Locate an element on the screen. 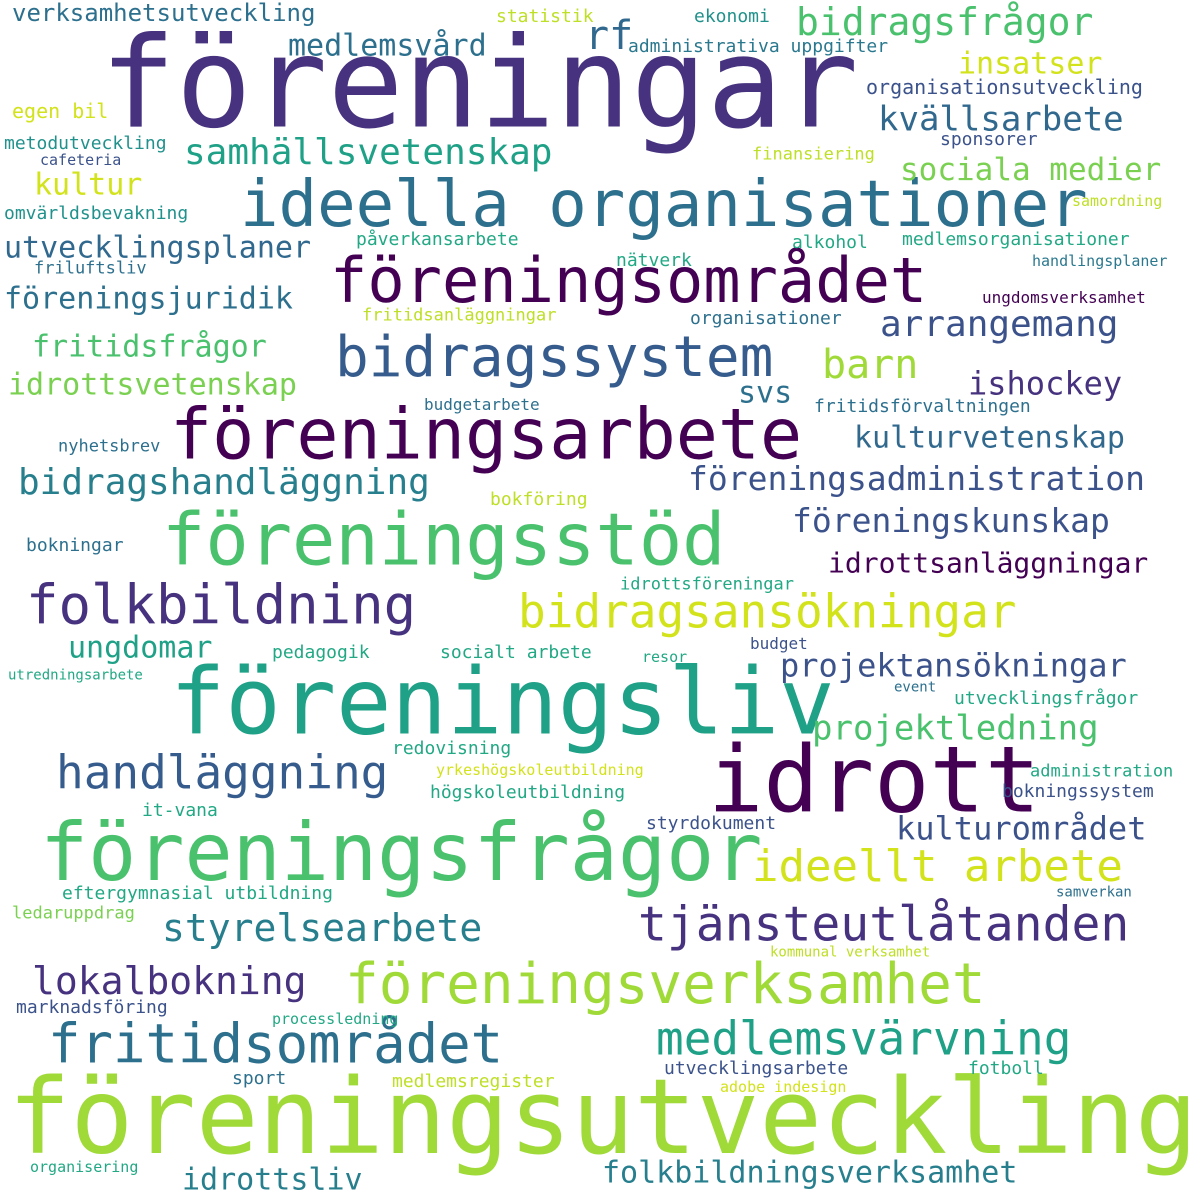 This screenshot has width=1200, height=1200. word: ekonomi is located at coordinates (732, 17).